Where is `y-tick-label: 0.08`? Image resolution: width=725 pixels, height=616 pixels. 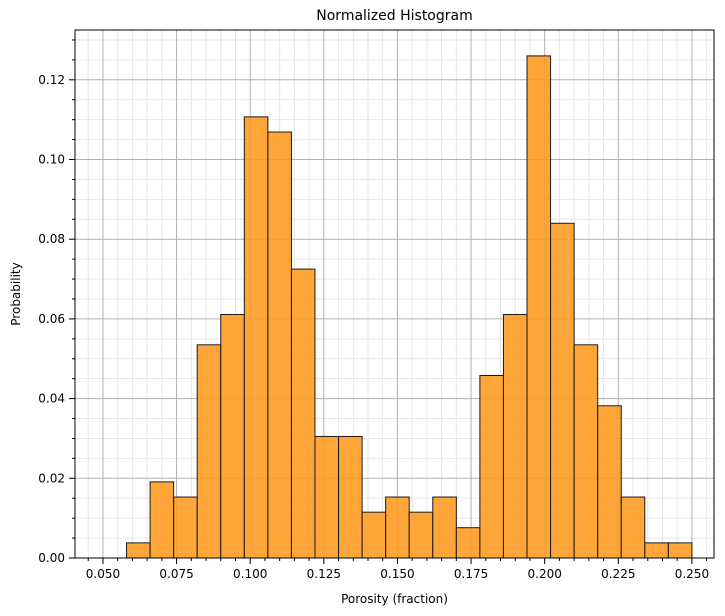
y-tick-label: 0.08 is located at coordinates (51, 239).